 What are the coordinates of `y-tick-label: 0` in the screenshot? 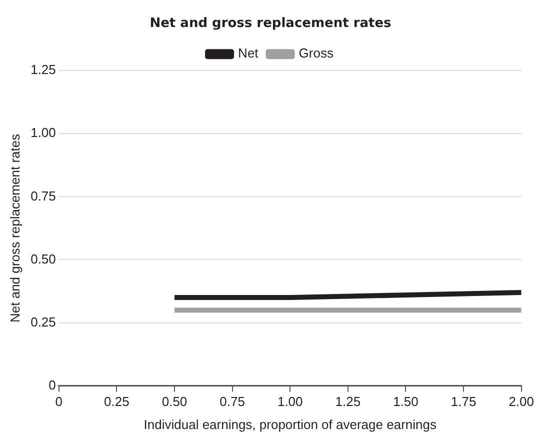 It's located at (52, 384).